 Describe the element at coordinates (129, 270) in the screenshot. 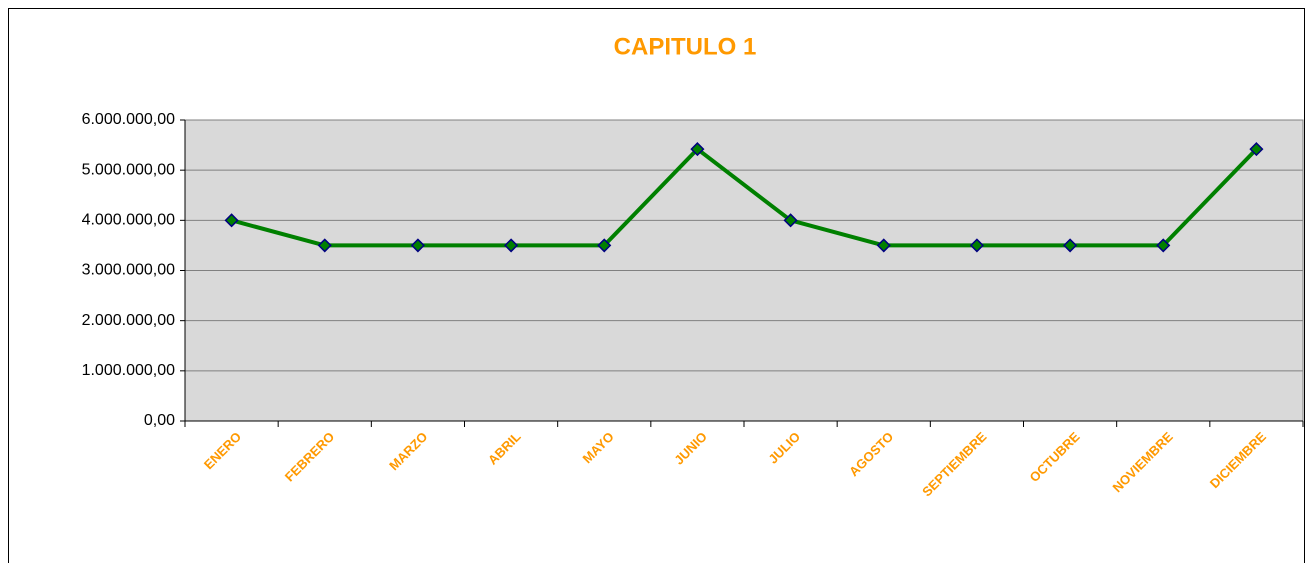

I see `y-tick-label: 3.000.000,00` at that location.